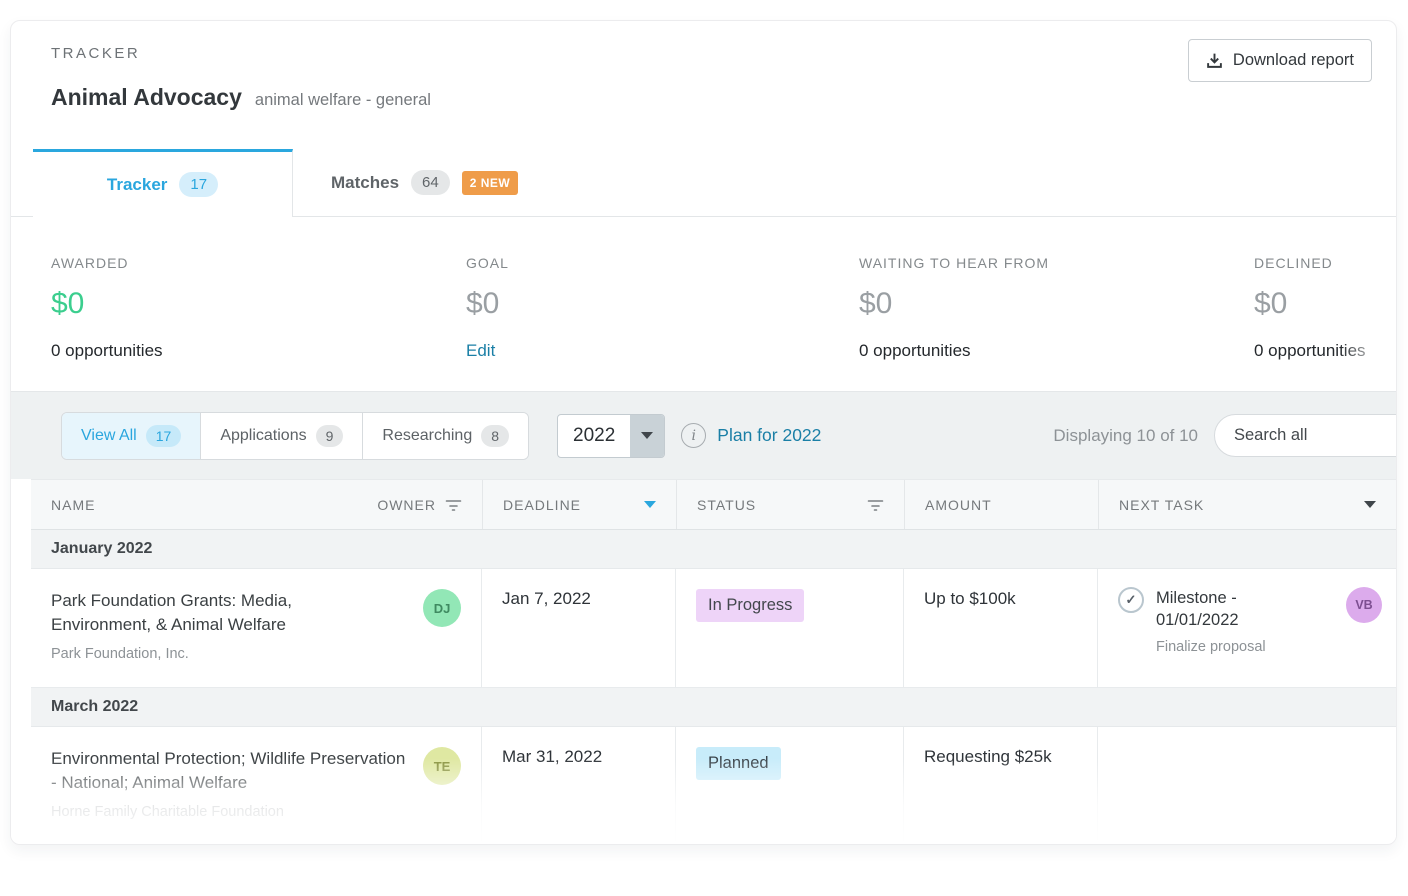 The height and width of the screenshot is (896, 1408). I want to click on amount-cell: Up to $100k, so click(1001, 628).